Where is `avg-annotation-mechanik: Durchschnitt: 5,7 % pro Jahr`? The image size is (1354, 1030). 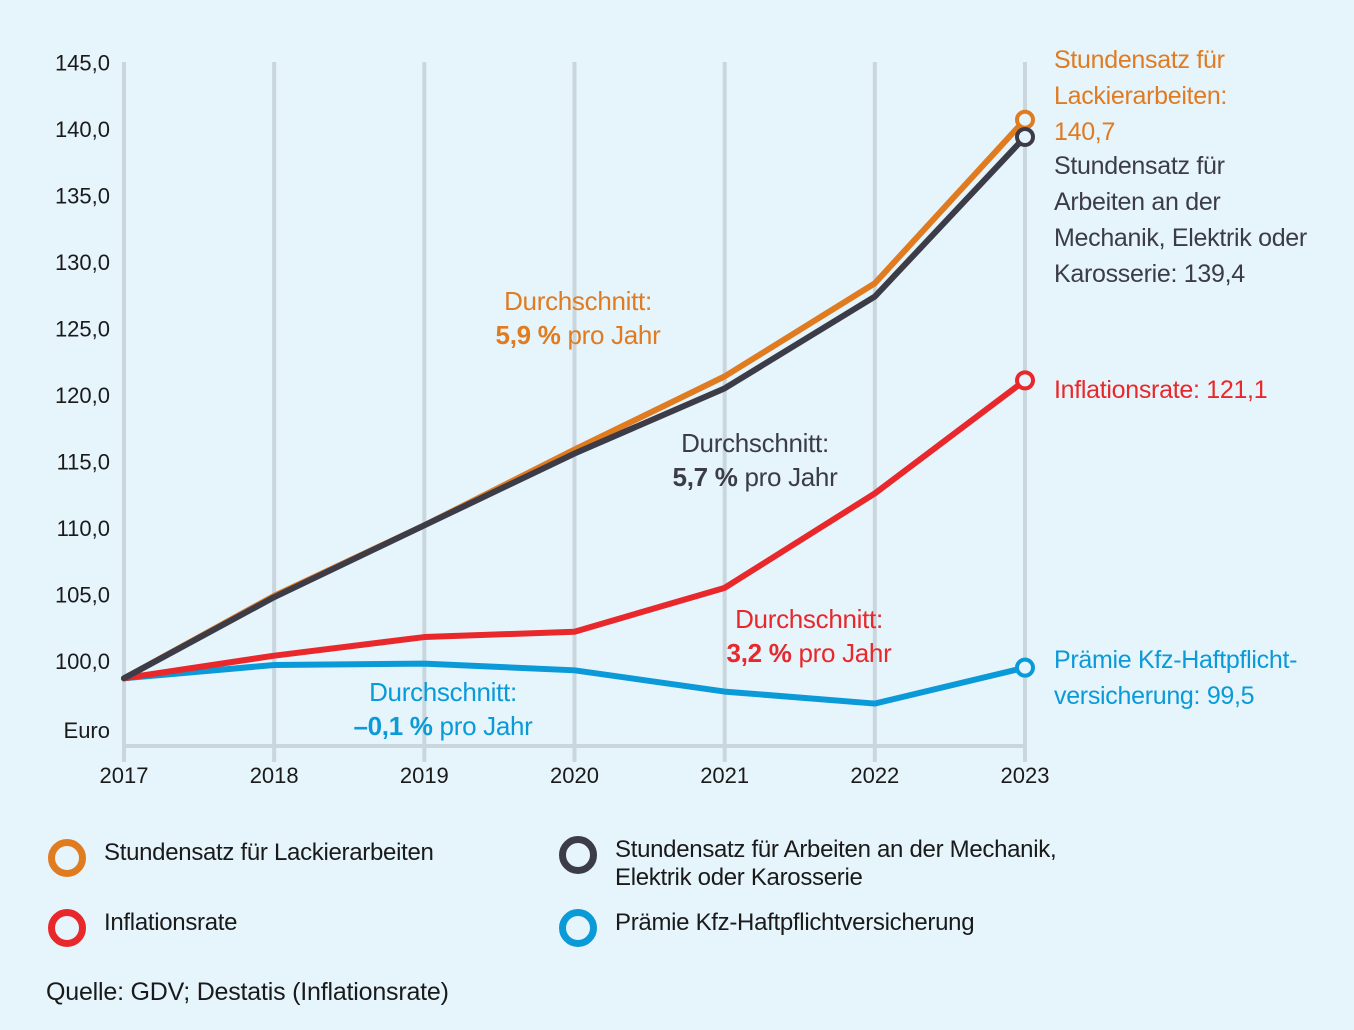 avg-annotation-mechanik: Durchschnitt: 5,7 % pro Jahr is located at coordinates (755, 460).